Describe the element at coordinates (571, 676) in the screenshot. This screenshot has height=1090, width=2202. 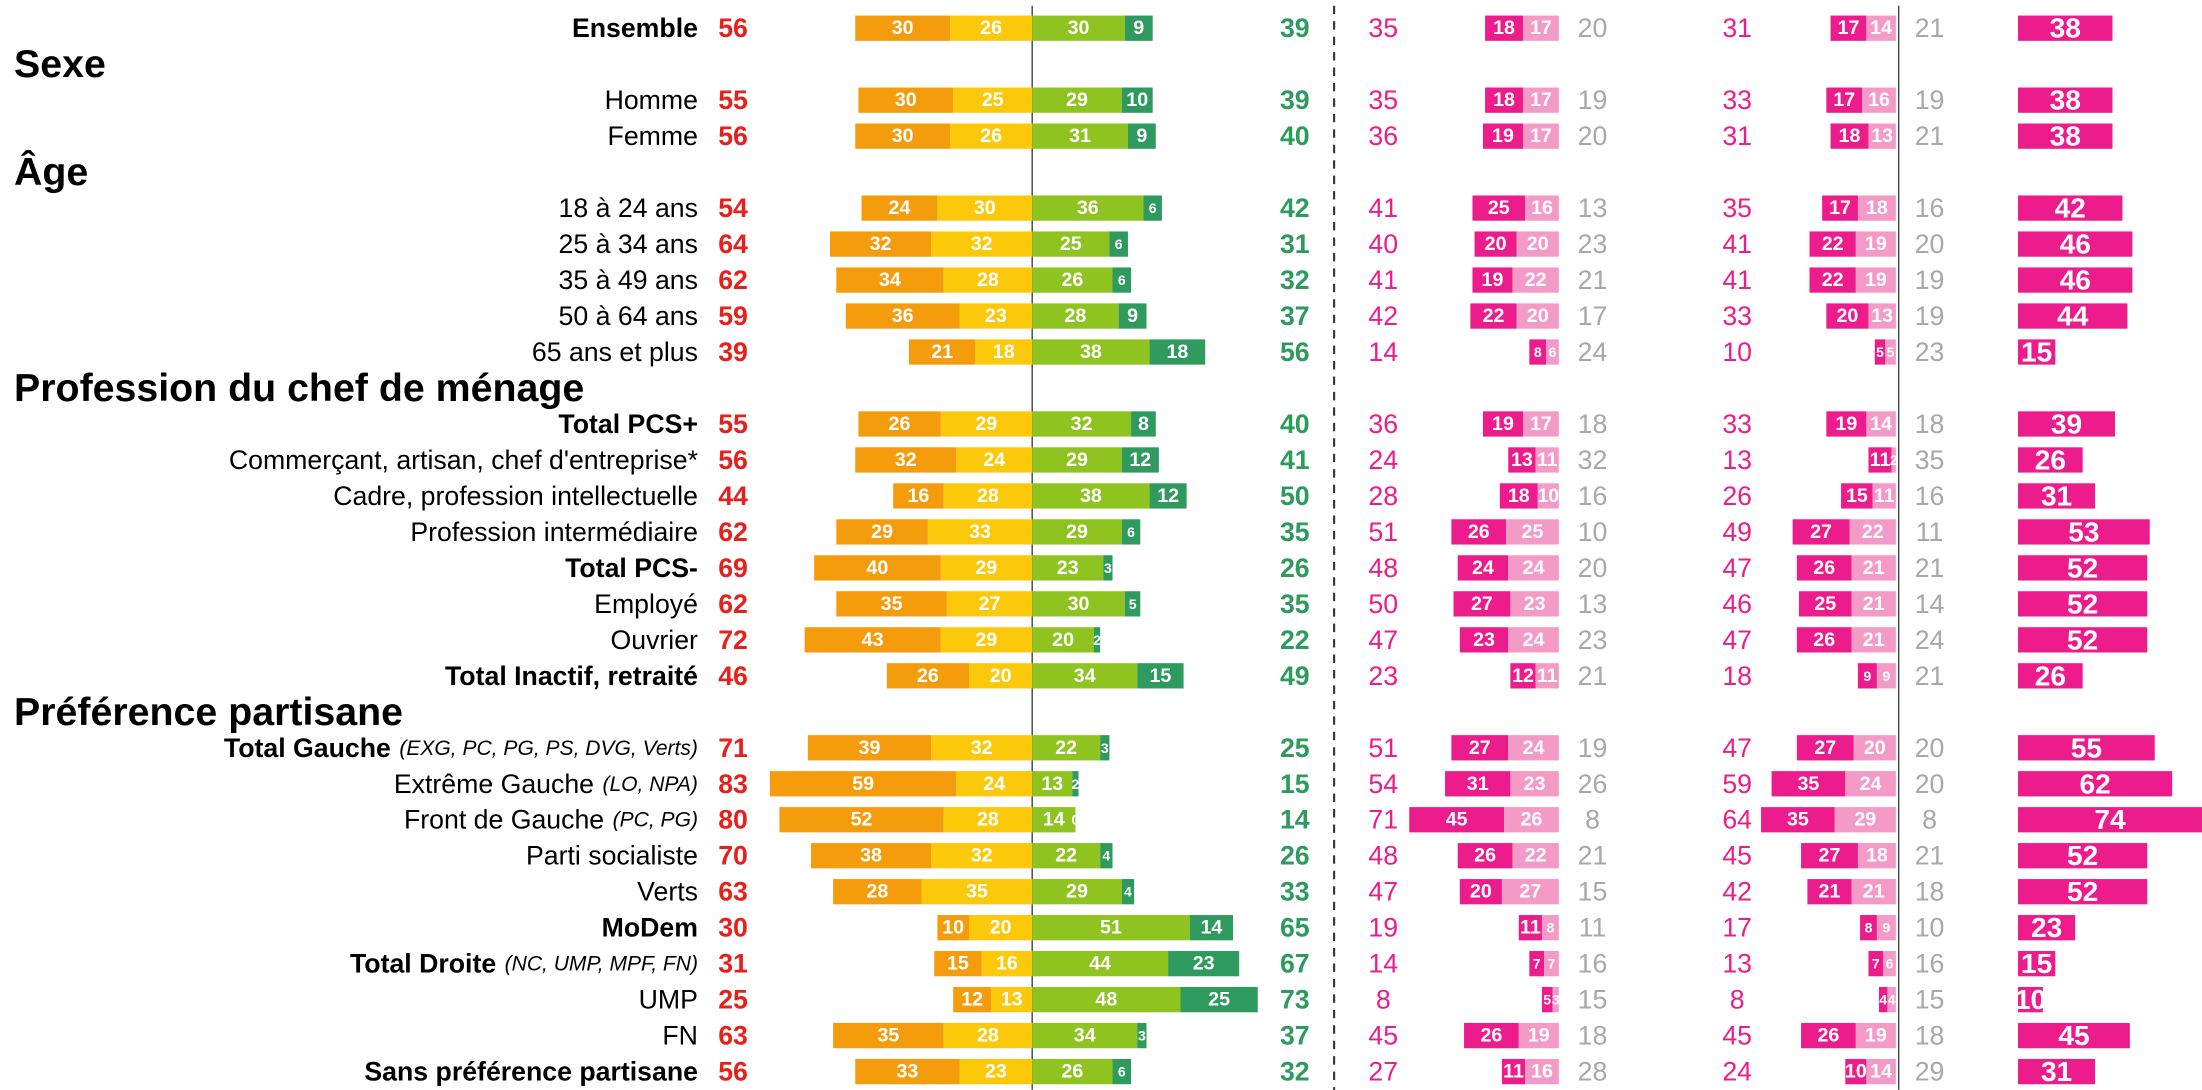
I see `row-label: Total Inactif, retraité` at that location.